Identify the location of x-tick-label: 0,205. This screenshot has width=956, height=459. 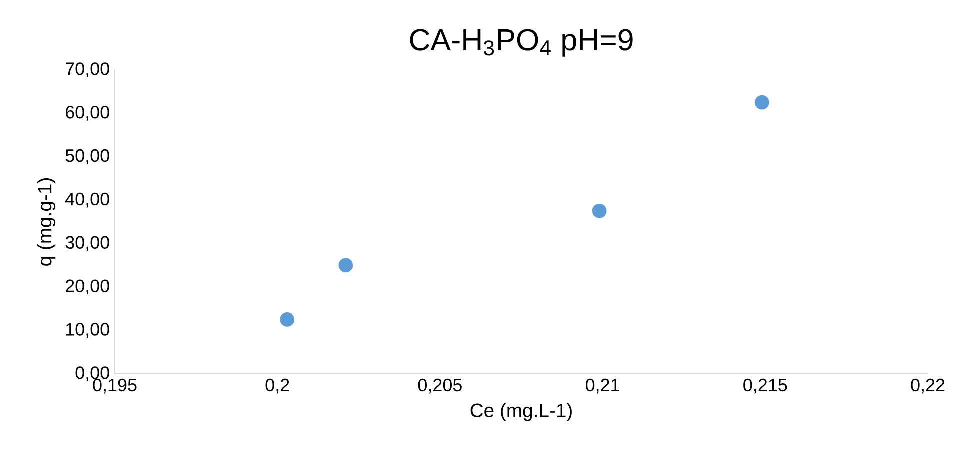
(440, 386).